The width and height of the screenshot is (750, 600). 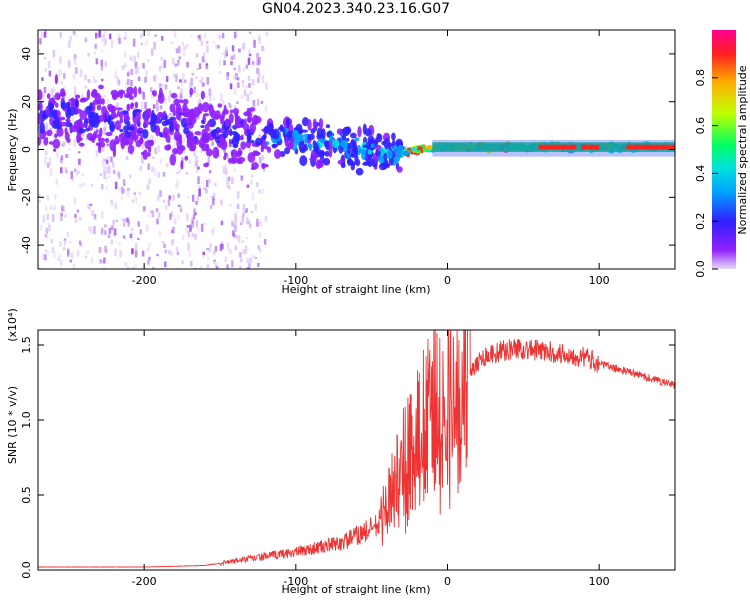 I want to click on colorbar-scale, so click(x=724, y=149).